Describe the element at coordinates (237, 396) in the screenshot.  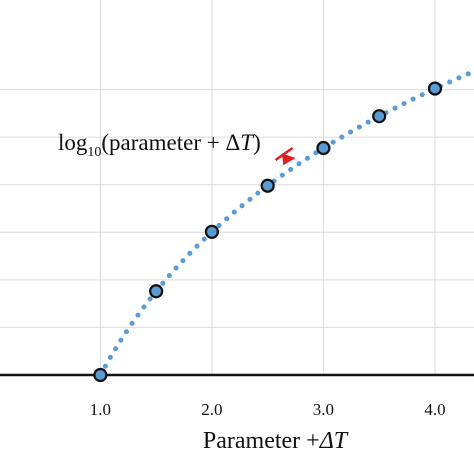
I see `x-axis: 1.0 2.0 3.0 4.0` at that location.